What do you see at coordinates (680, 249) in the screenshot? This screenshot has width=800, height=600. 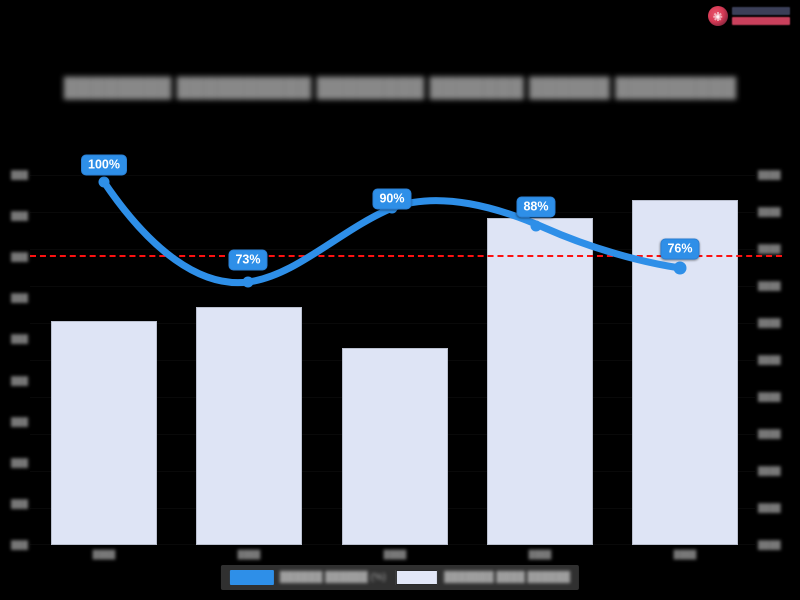 I see `data-label-5: 76%` at bounding box center [680, 249].